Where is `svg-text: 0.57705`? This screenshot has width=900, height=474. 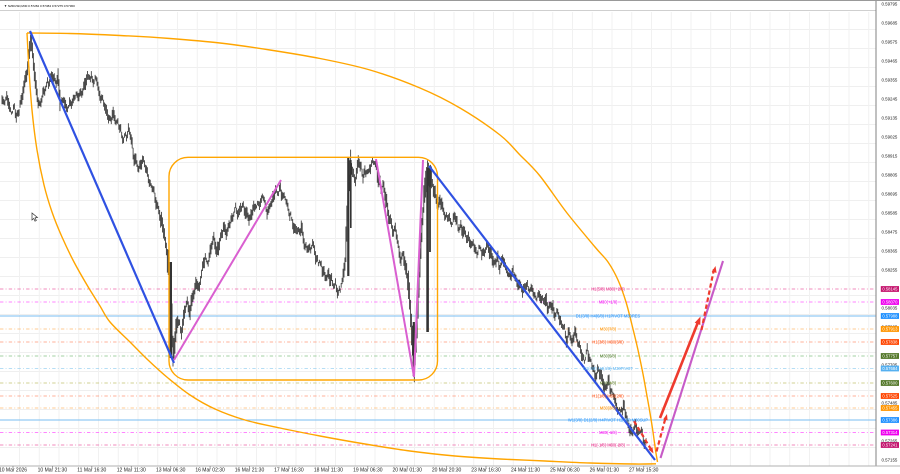
svg-text: 0.57705 is located at coordinates (890, 365).